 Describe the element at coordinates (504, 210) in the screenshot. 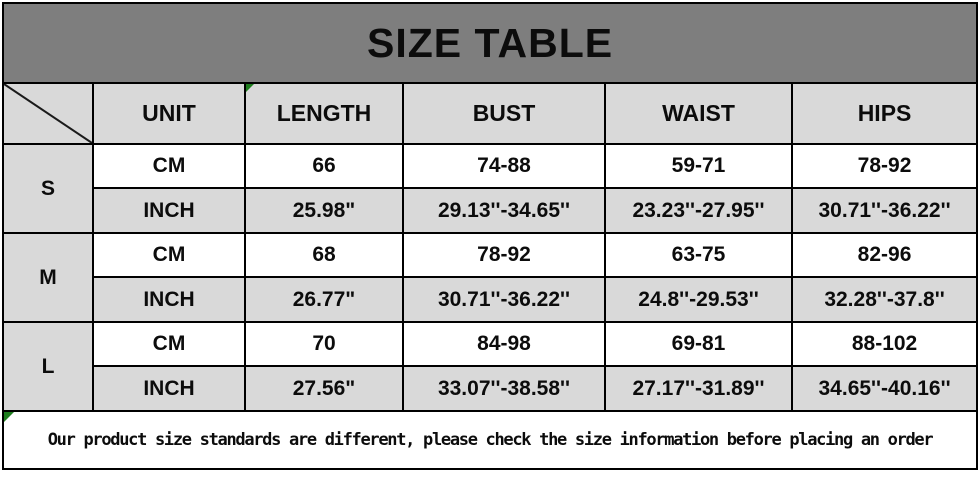

I see `cell-bust: 29.13''-34.65''` at that location.